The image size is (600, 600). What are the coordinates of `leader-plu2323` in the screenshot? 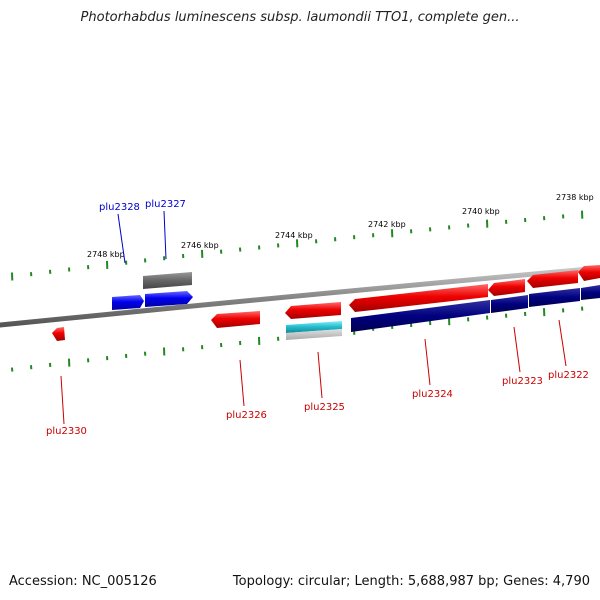 It's located at (517, 349).